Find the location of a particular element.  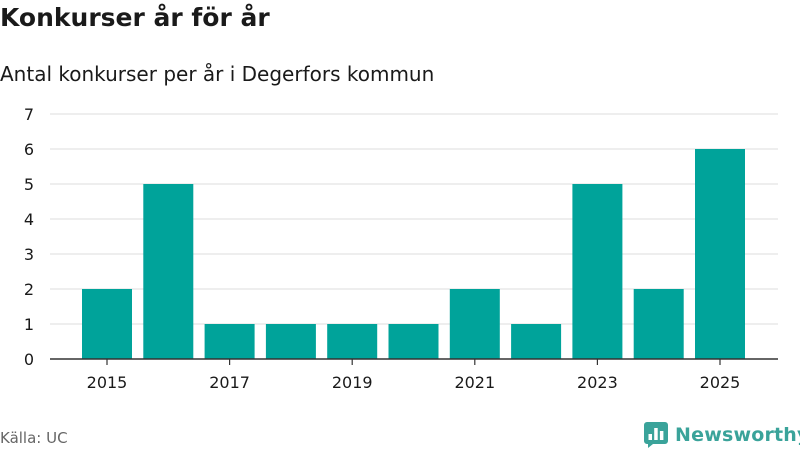

y-tick-label: 1 is located at coordinates (29, 324).